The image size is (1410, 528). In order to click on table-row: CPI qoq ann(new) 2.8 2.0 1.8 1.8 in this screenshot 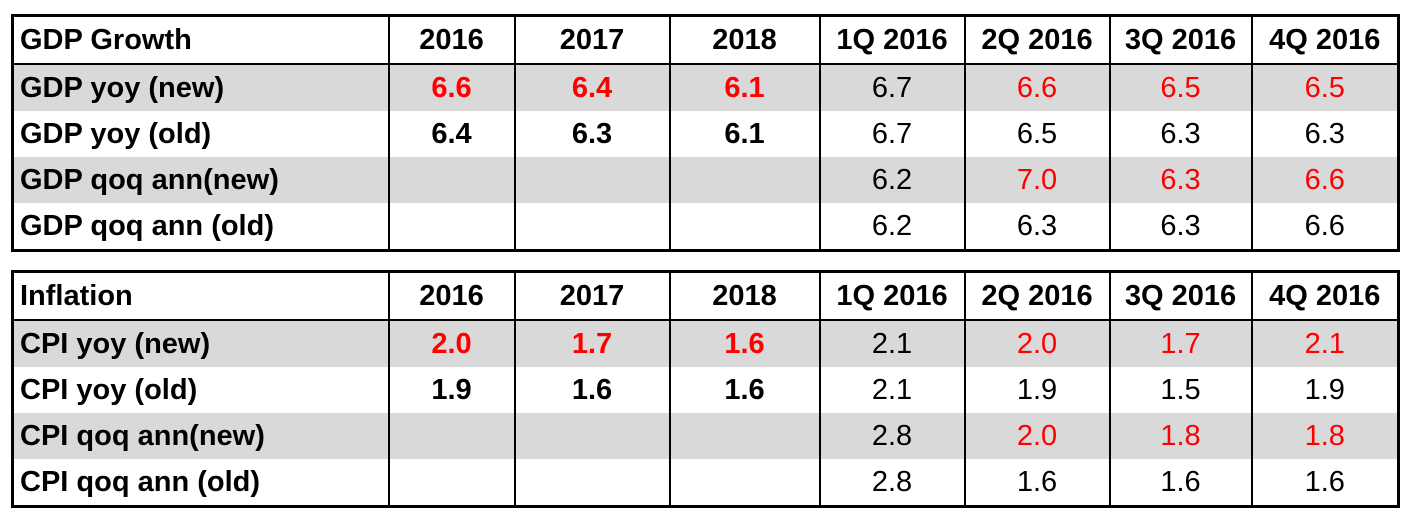, I will do `click(705, 436)`.